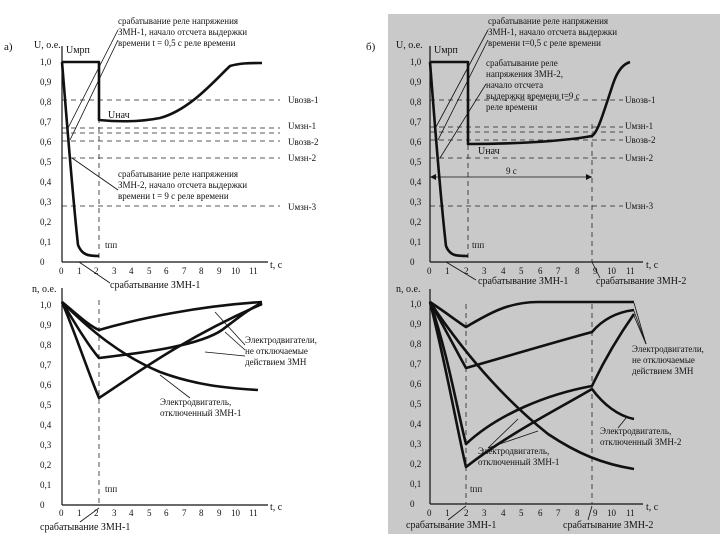 This screenshot has height=540, width=720. I want to click on b-bottom-xticks: 0 1 2 3 4 5 6 7 8 9 10 11, so click(531, 513).